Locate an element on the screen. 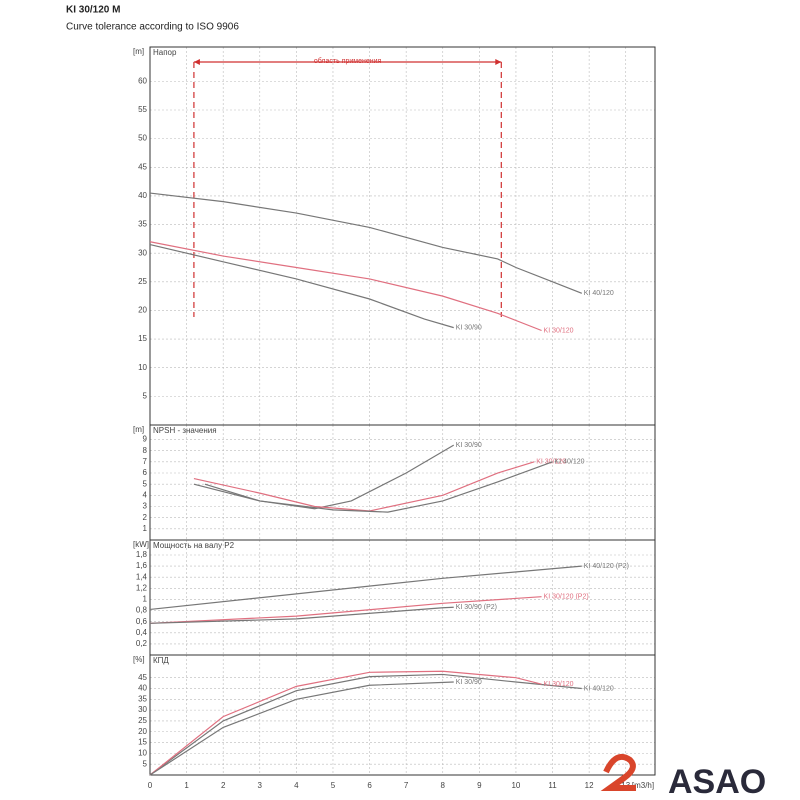 The width and height of the screenshot is (800, 800). y-tick-label: 0,4 is located at coordinates (142, 632).